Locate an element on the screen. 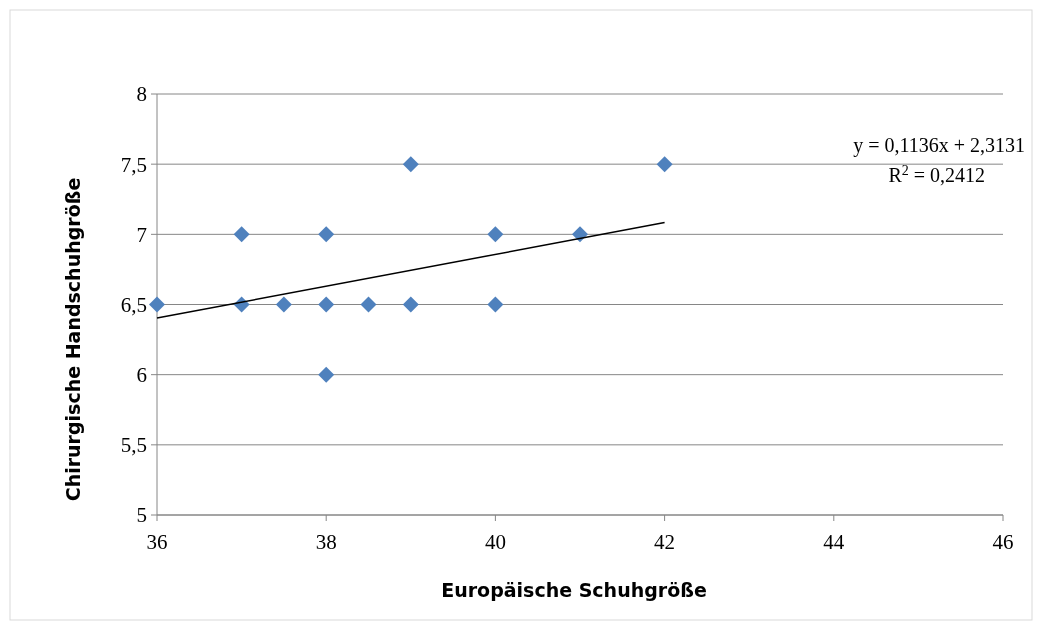 This screenshot has height=623, width=1039. x-tick-label: 44 is located at coordinates (834, 542).